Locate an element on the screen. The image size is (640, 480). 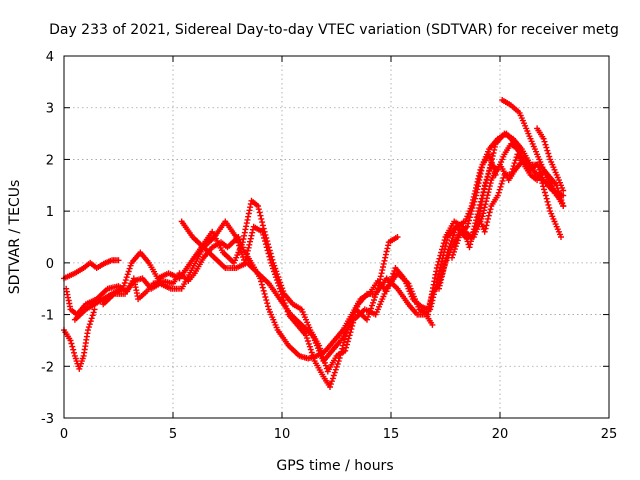
y-tick-label: -3 is located at coordinates (47, 419).